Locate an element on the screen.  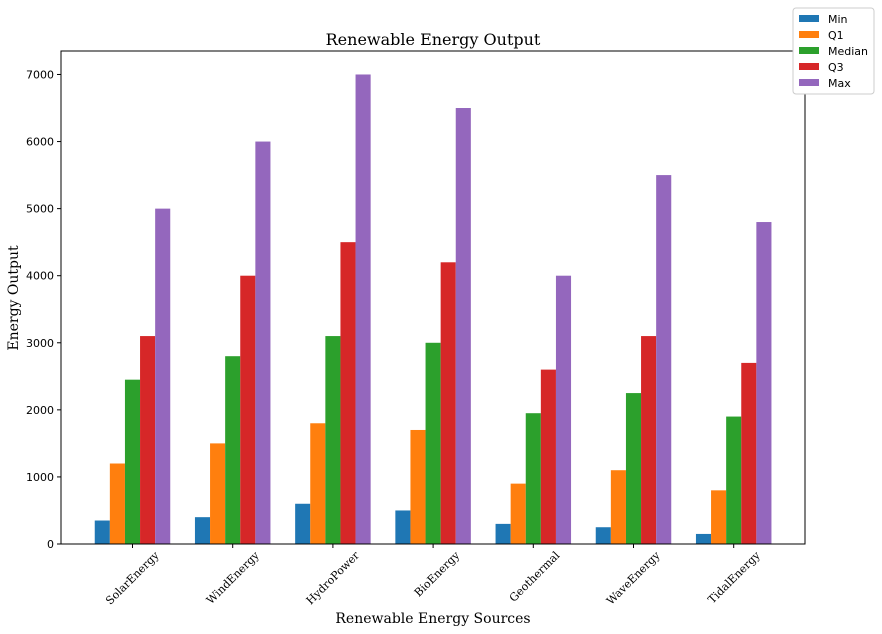
x-tick-label: WaveEnergy is located at coordinates (633, 577).